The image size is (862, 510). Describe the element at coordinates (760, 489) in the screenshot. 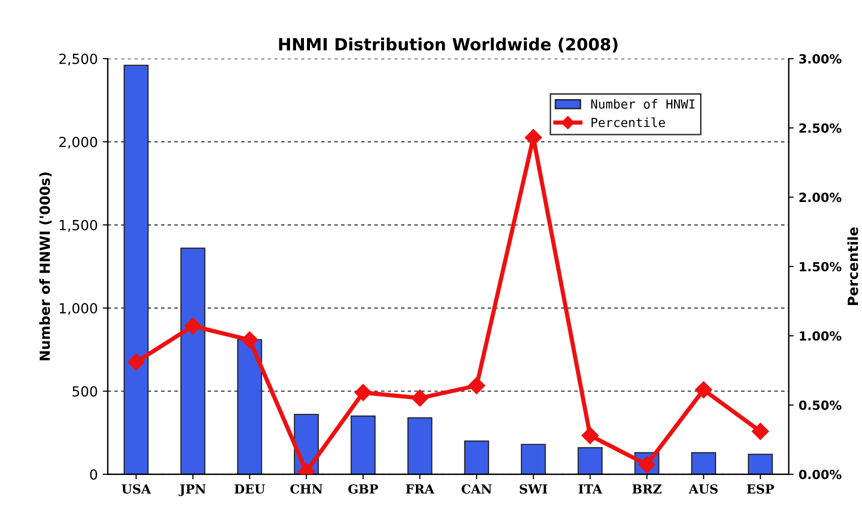

I see `x-tick-label: ESP` at that location.